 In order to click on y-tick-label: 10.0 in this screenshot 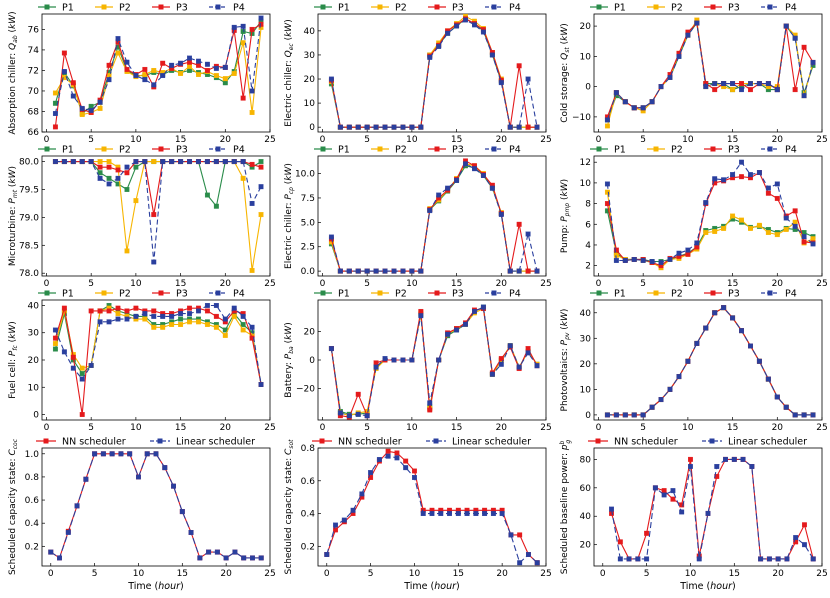, I will do `click(305, 175)`.